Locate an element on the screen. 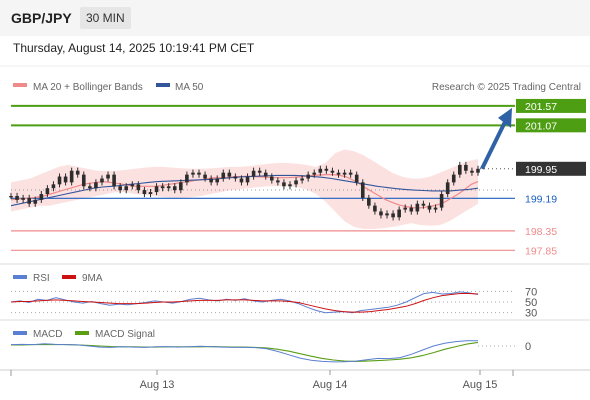  time-tick-label: Aug 14 is located at coordinates (330, 385).